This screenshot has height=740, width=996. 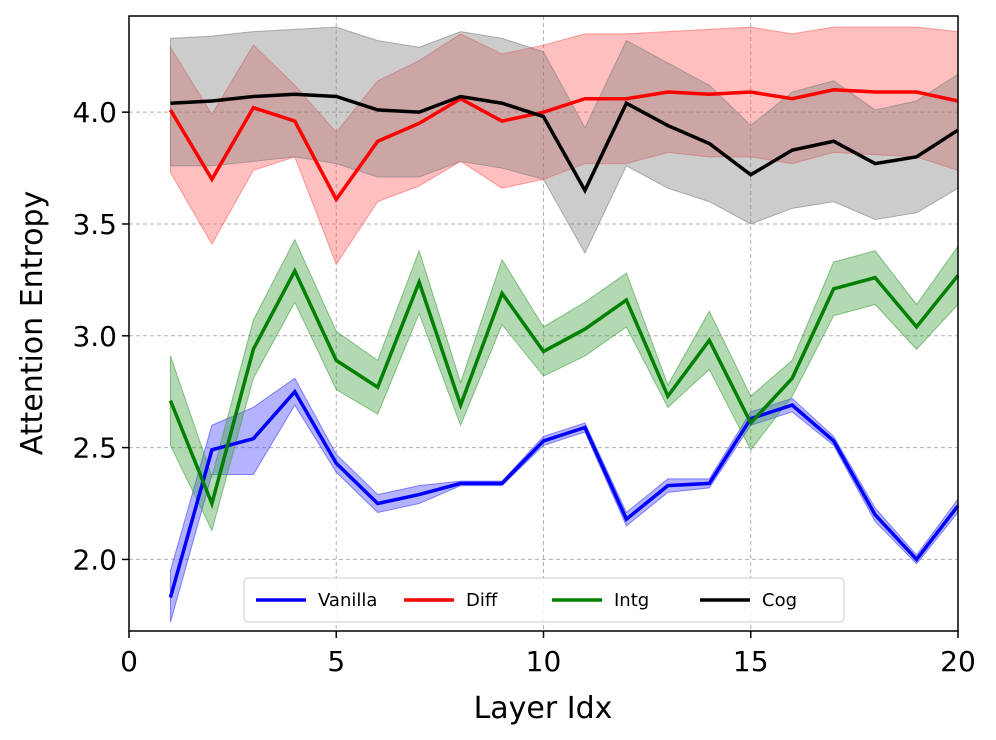 What do you see at coordinates (958, 661) in the screenshot?
I see `x-tick-label: 20` at bounding box center [958, 661].